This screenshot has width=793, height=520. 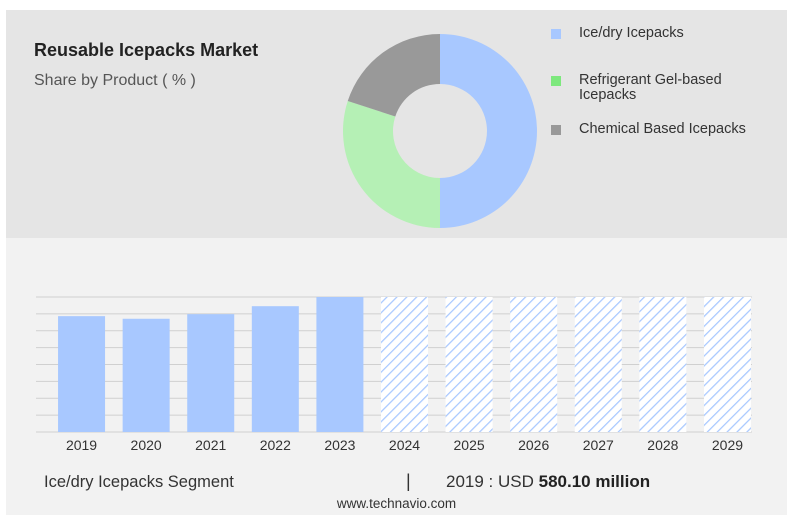 I want to click on chart-subtitle: Share by Product ( % ), so click(x=115, y=80).